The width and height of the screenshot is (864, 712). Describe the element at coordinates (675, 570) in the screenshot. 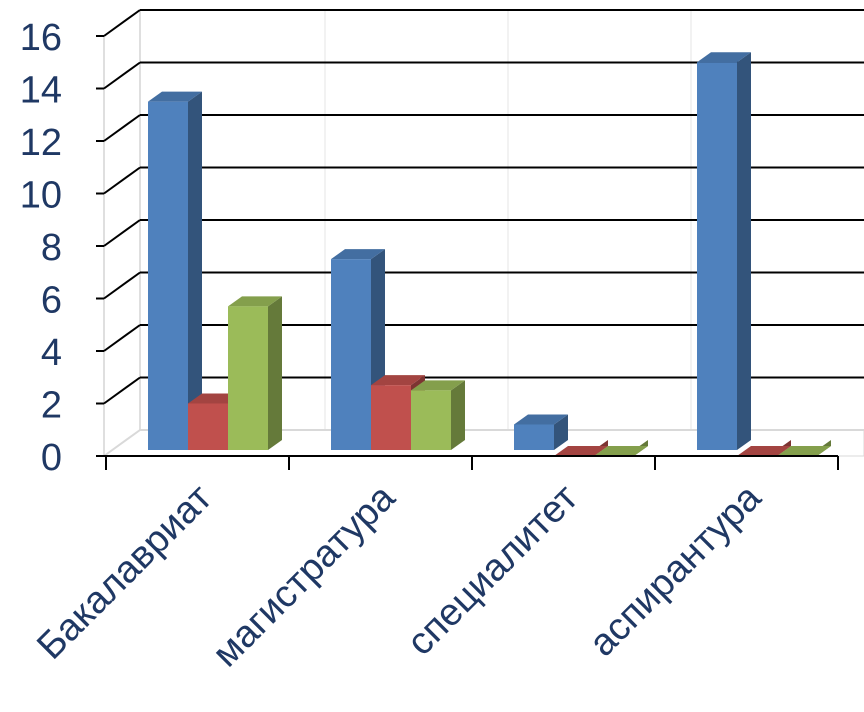

I see `x-tick-label: аспирантура` at that location.